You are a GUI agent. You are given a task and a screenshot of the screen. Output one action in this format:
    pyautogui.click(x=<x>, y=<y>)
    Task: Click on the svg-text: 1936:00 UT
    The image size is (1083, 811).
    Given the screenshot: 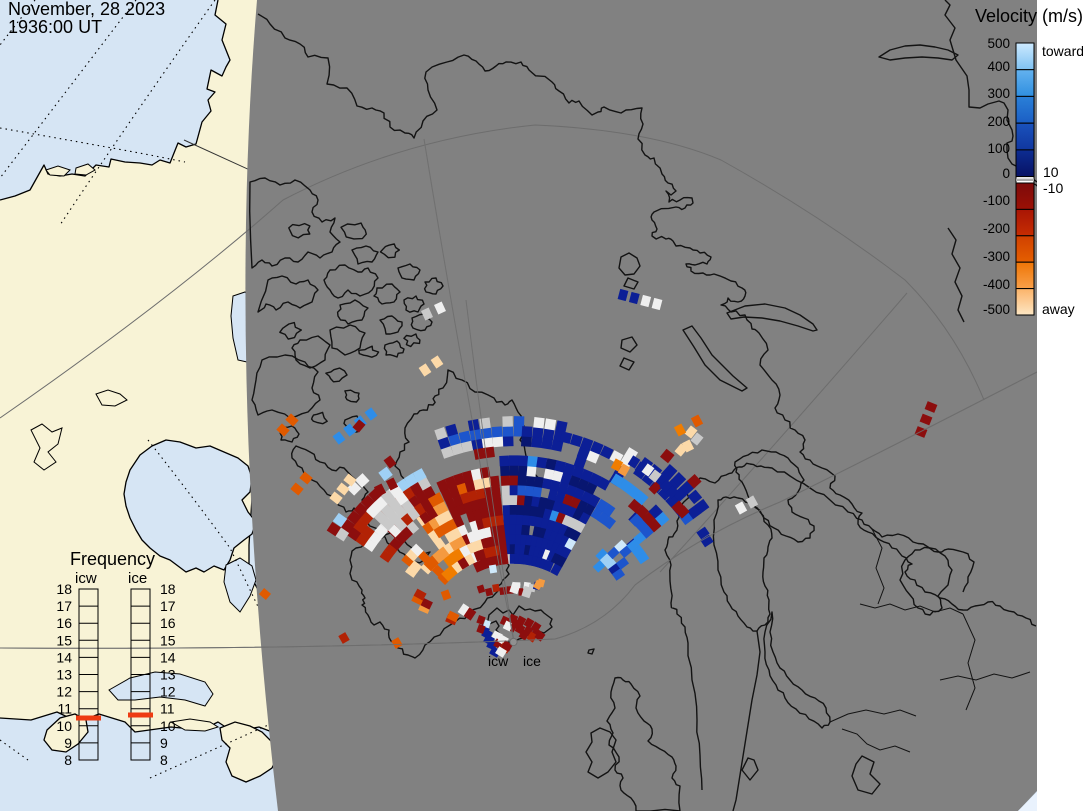 What is the action you would take?
    pyautogui.click(x=55, y=27)
    